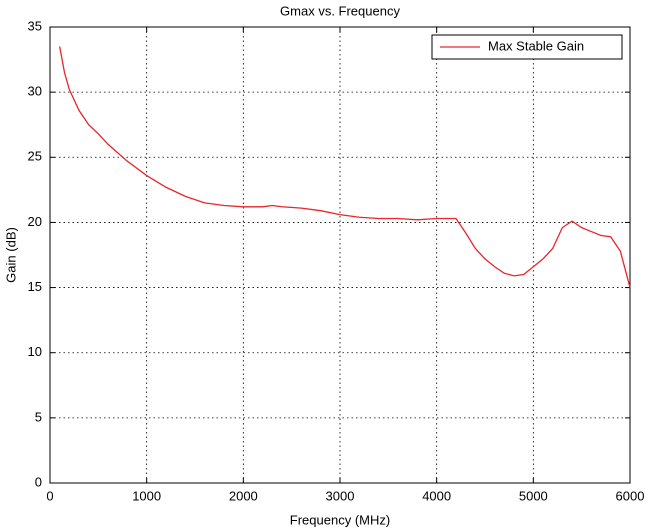 The height and width of the screenshot is (532, 651). Describe the element at coordinates (340, 495) in the screenshot. I see `x-tick-label: 3000` at that location.